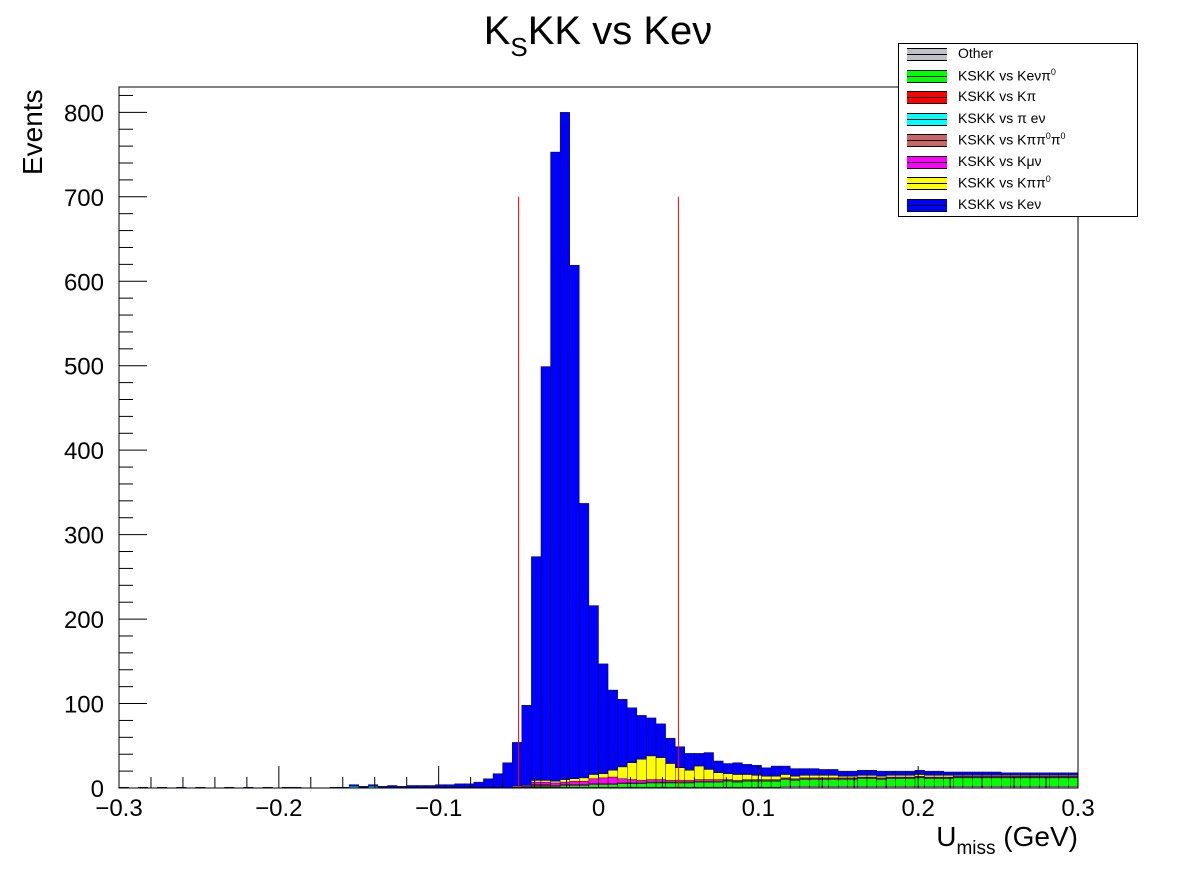  I want to click on x-tick-label-1: −0.2, so click(278, 808).